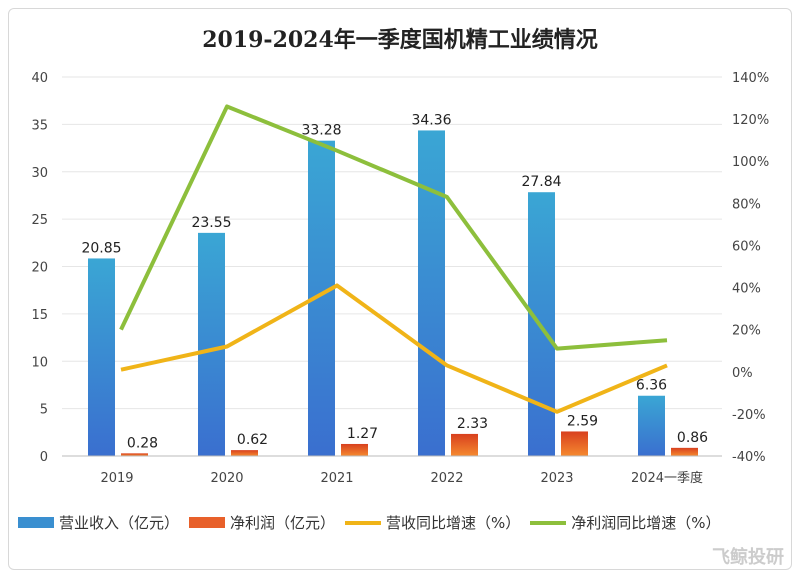  Describe the element at coordinates (750, 162) in the screenshot. I see `y-right-tick-label: 100%` at that location.